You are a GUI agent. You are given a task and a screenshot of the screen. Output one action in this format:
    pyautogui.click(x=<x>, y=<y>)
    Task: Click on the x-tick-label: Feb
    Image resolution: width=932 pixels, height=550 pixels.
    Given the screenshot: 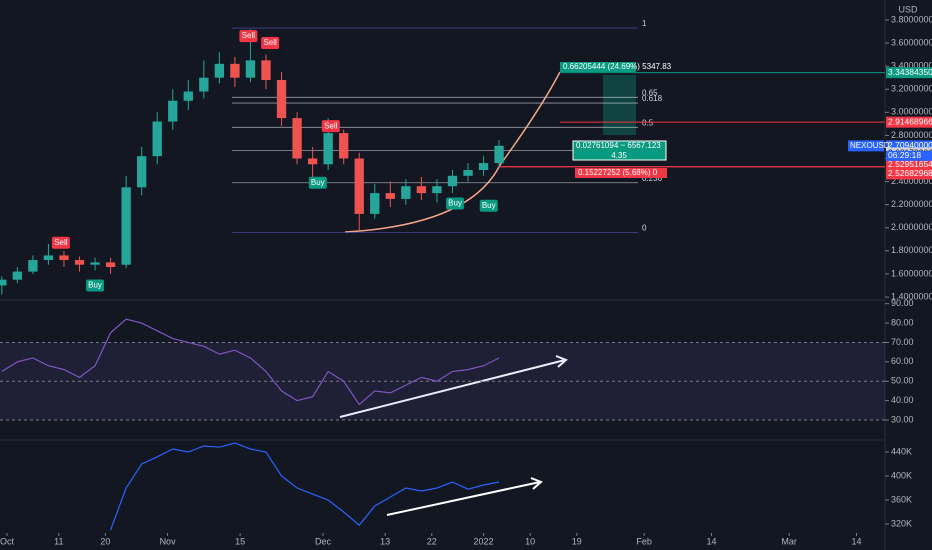 What is the action you would take?
    pyautogui.click(x=644, y=541)
    